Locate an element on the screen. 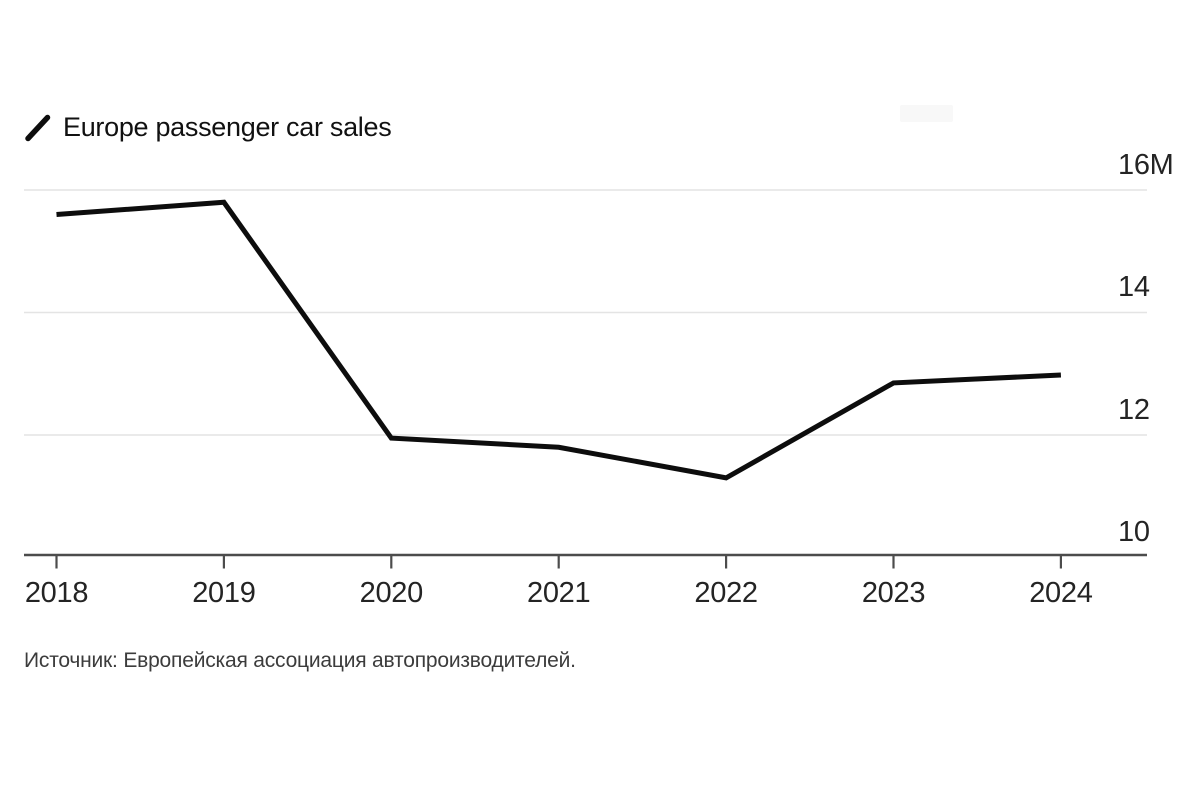 The width and height of the screenshot is (1200, 800). x-tick-label: 2019 is located at coordinates (224, 593).